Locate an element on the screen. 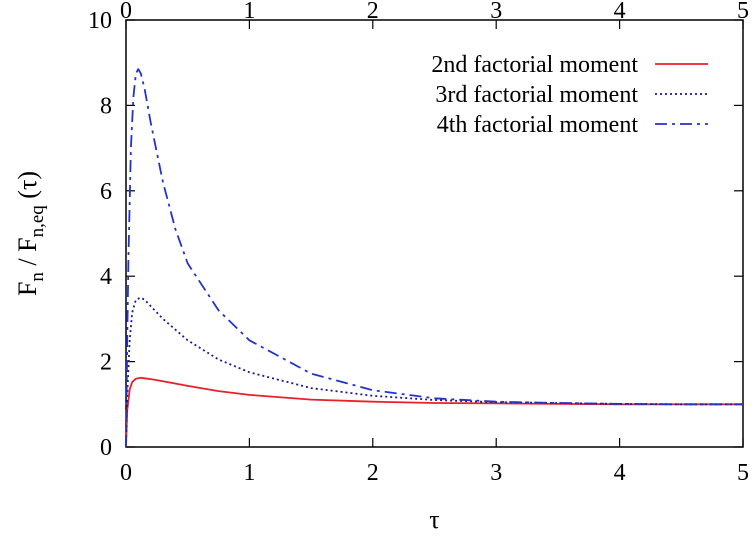 This screenshot has width=755, height=543. legend-label: 2nd factorial moment is located at coordinates (534, 65).